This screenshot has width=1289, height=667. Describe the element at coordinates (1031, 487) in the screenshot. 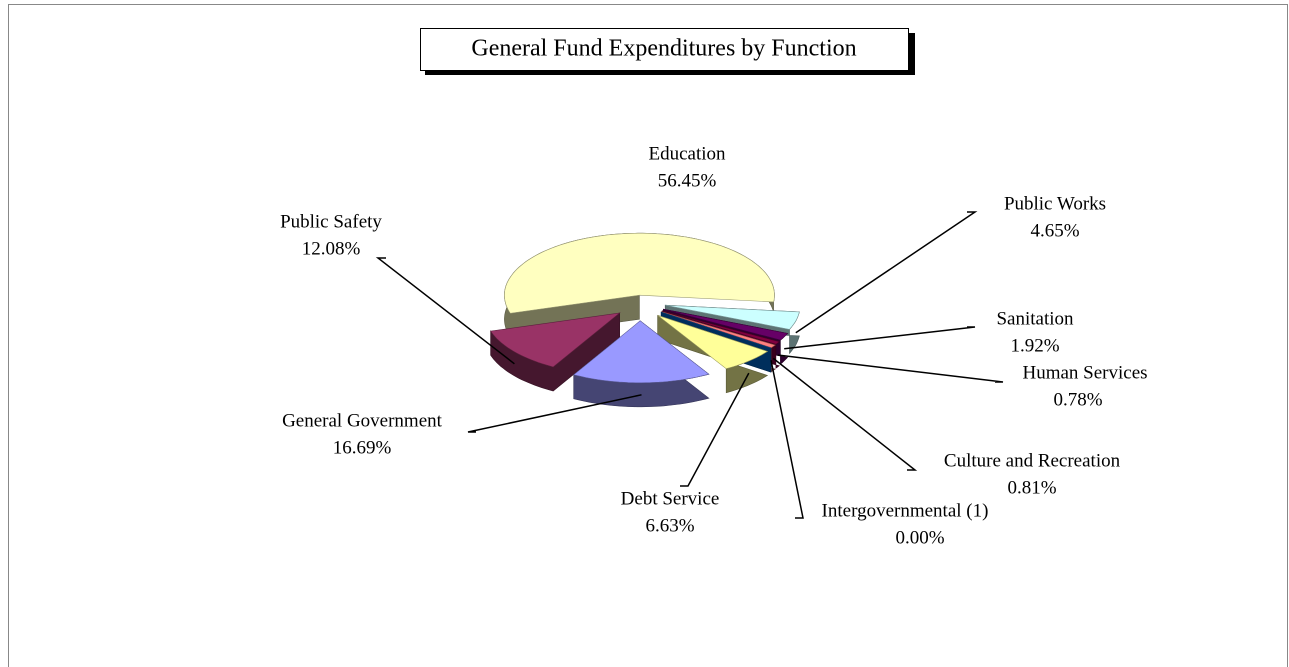

I see `value-label: 0.81%` at that location.